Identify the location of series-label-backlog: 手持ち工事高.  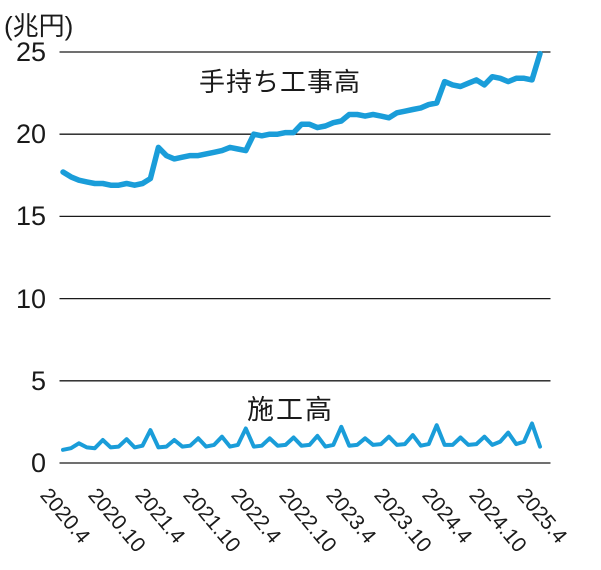
(280, 82).